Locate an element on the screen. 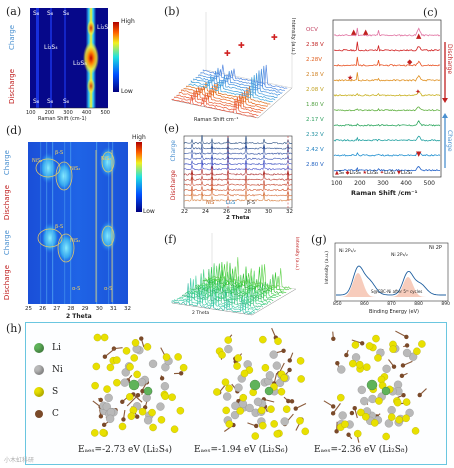 The image size is (454, 468). x-tick: 28 is located at coordinates (71, 309).